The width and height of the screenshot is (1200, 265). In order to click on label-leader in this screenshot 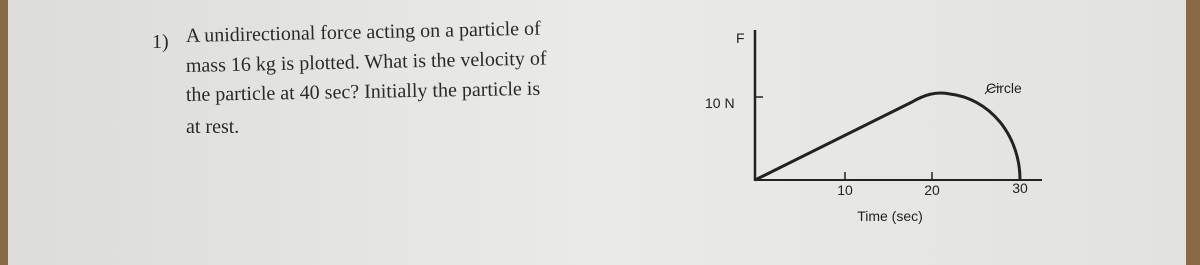, I will do `click(992, 90)`.